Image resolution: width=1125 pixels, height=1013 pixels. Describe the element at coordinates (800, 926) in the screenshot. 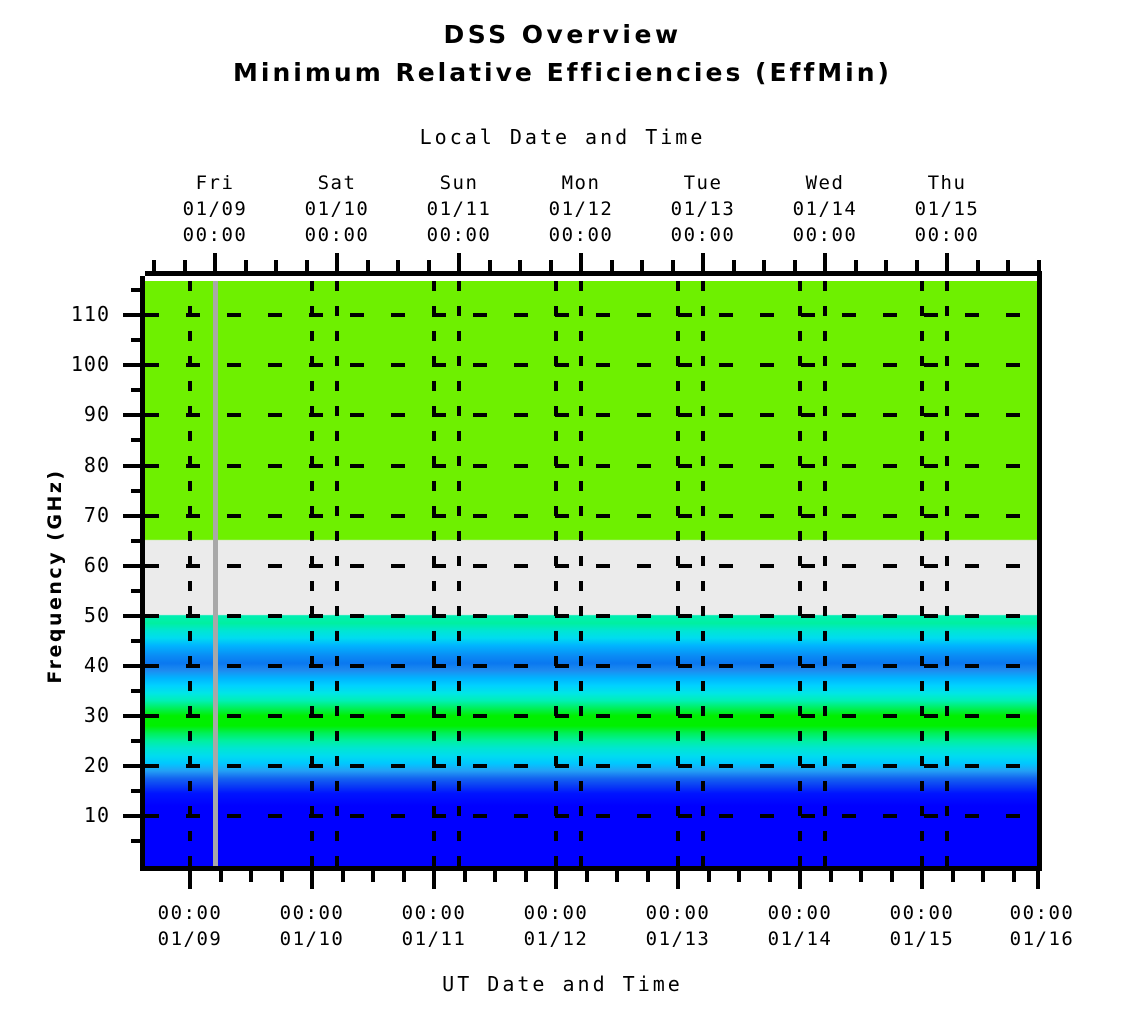

I see `bottom-tick-label: 00:00 01/14` at that location.